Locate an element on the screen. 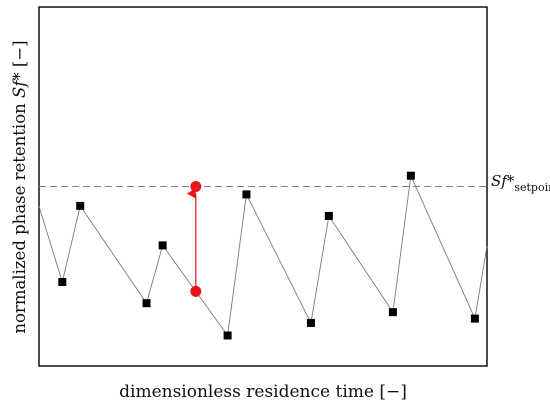 This screenshot has width=550, height=407. y-axis-label-symbol: Sf* is located at coordinates (19, 85).